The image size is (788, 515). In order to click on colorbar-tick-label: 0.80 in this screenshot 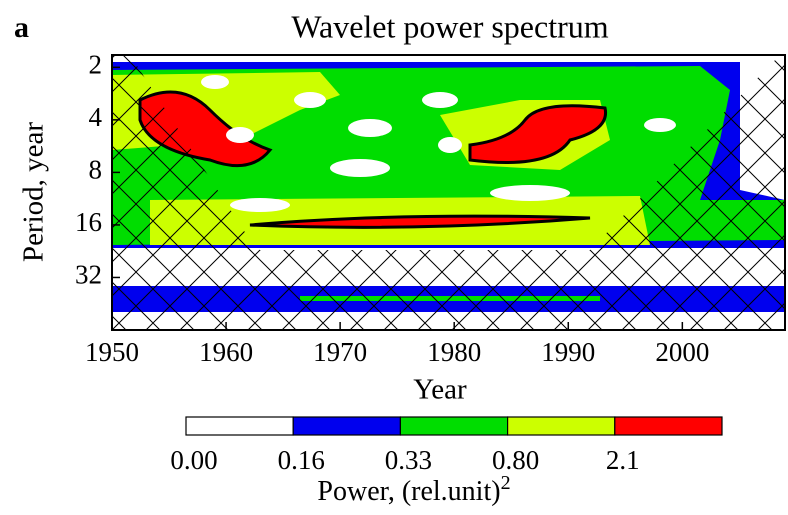, I will do `click(515, 460)`.